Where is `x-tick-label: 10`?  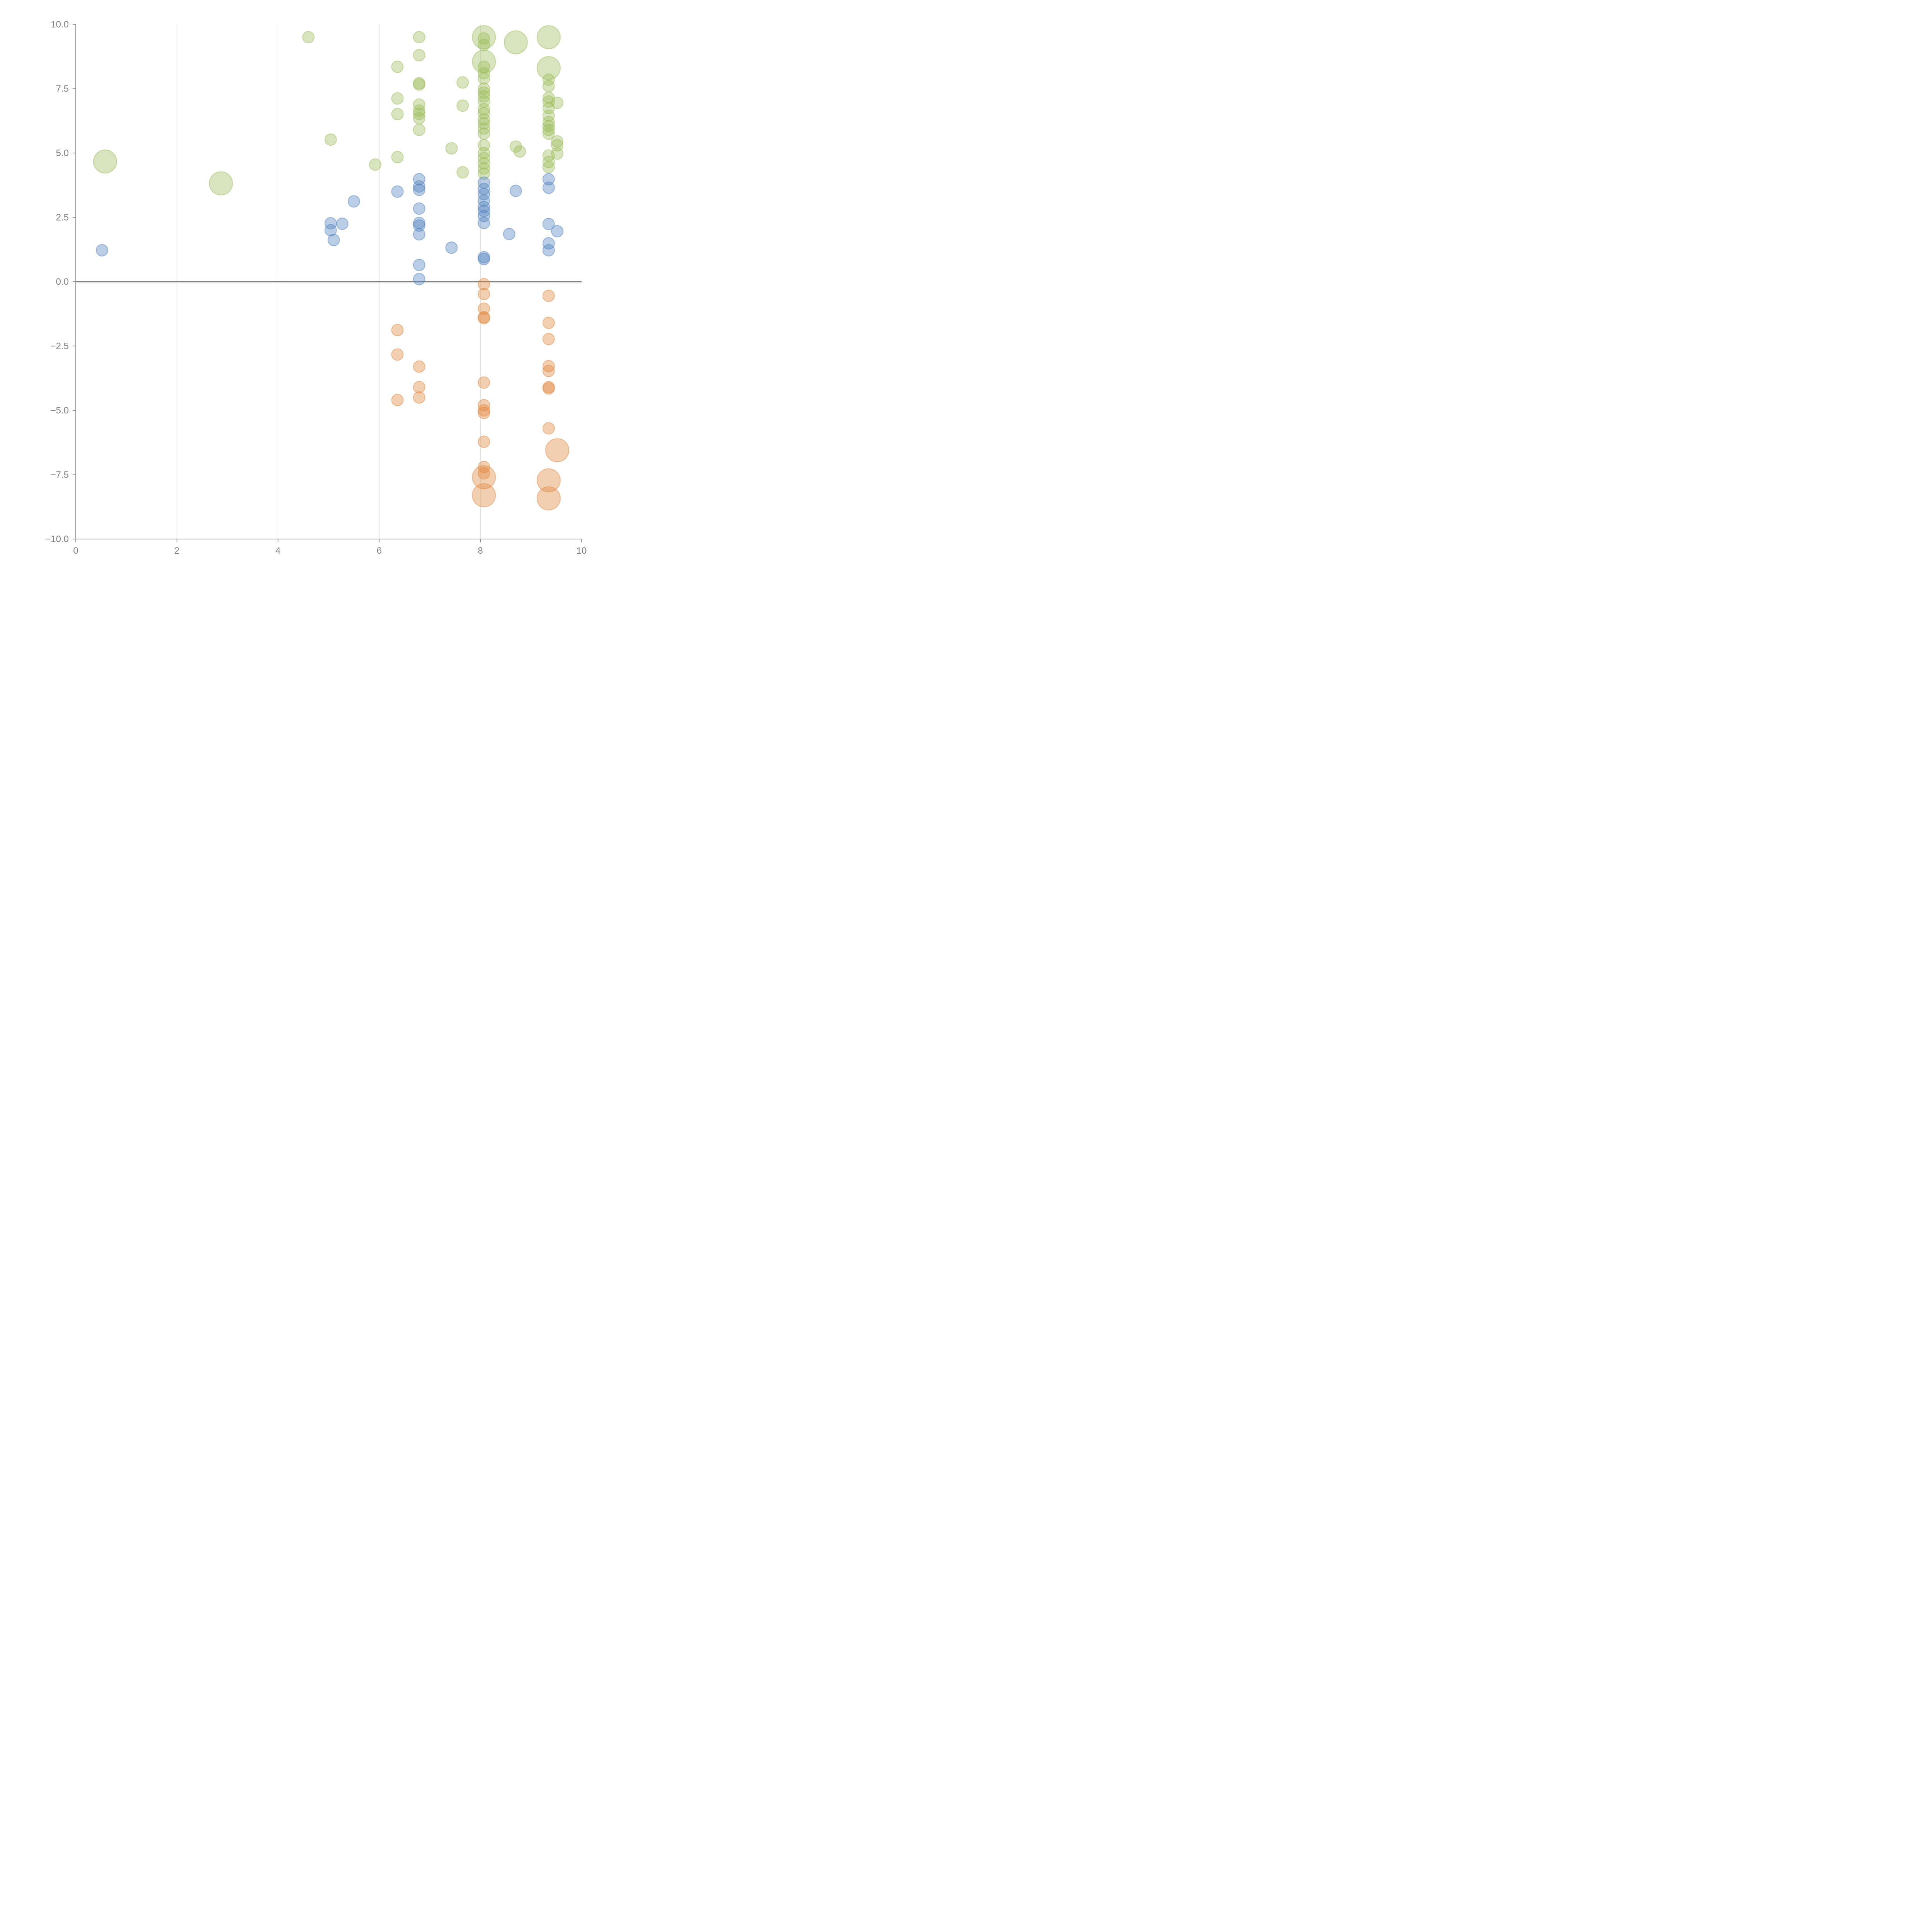
x-tick-label: 10 is located at coordinates (582, 551).